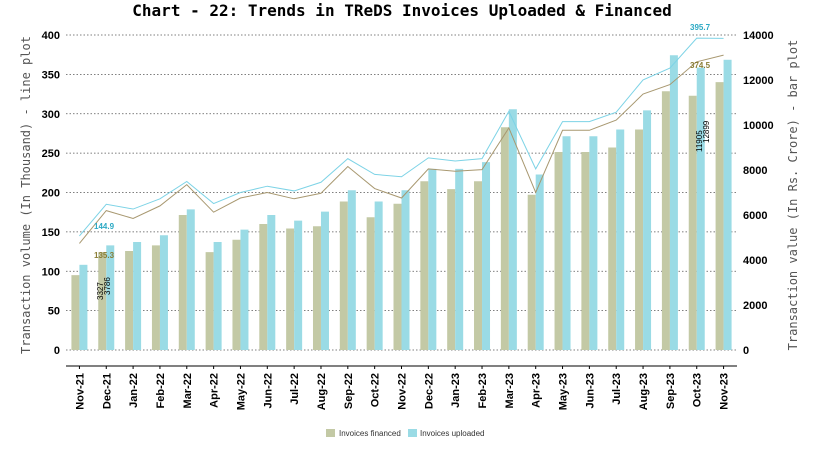  What do you see at coordinates (456, 390) in the screenshot?
I see `x-tick-label: Jan-23` at bounding box center [456, 390].